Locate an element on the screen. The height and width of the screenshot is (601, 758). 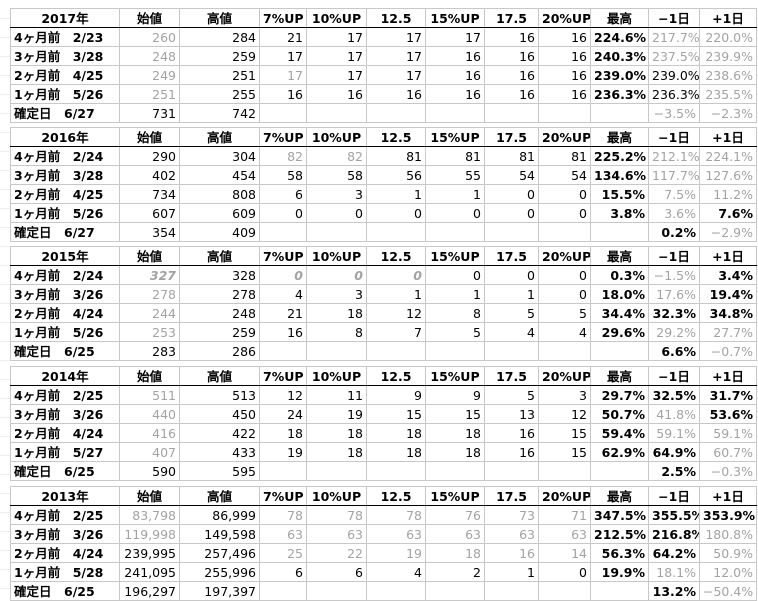
count-cell-up20: 14 is located at coordinates (564, 553).